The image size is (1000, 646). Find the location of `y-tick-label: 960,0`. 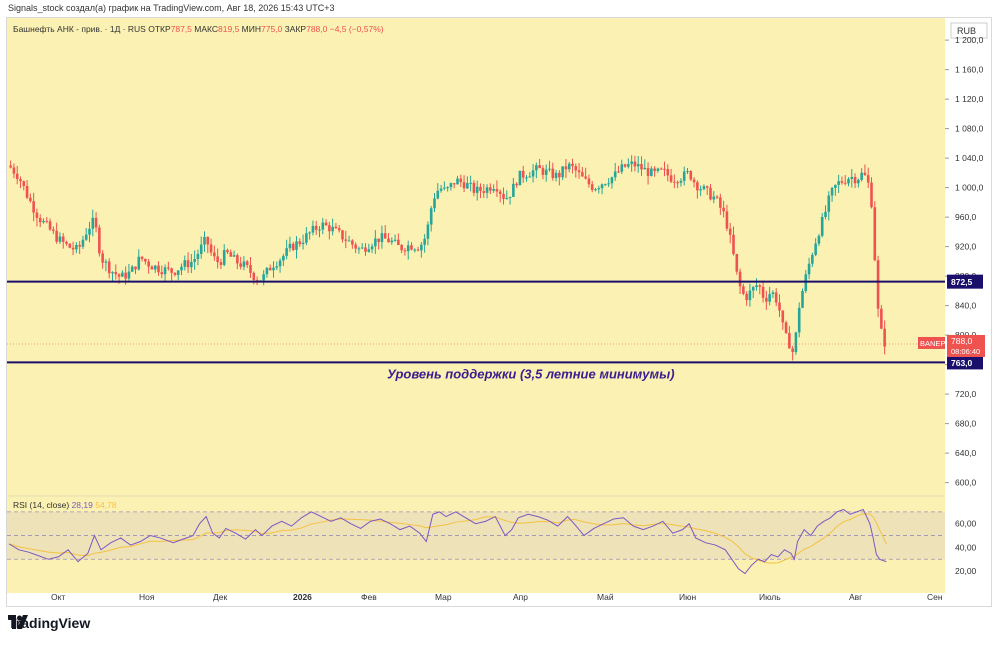

y-tick-label: 960,0 is located at coordinates (966, 217).